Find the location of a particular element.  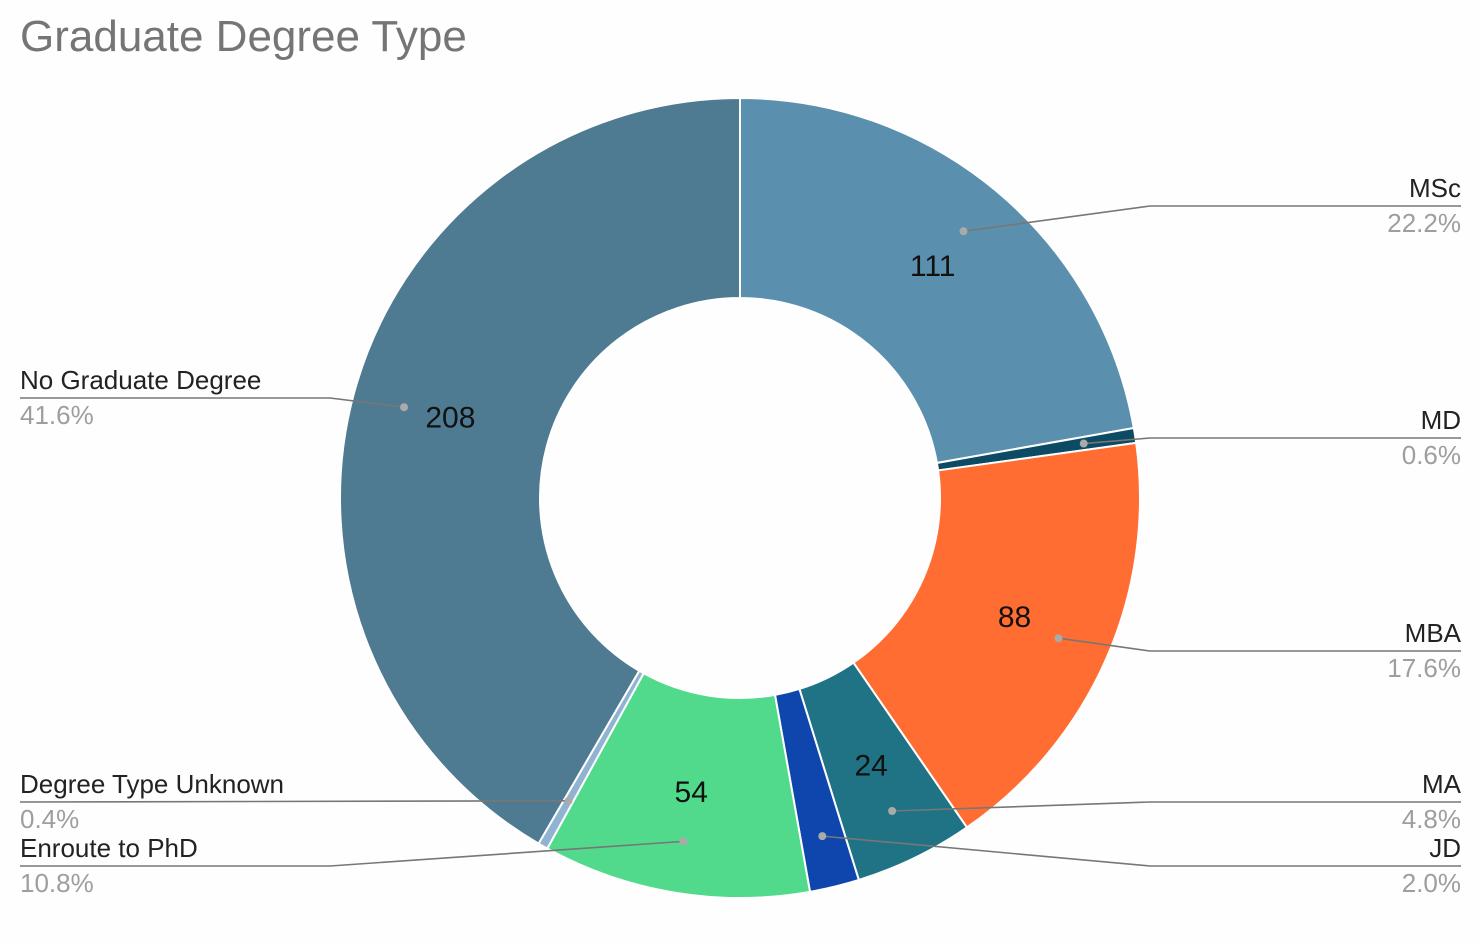

leader-line-jd is located at coordinates (1141, 851).